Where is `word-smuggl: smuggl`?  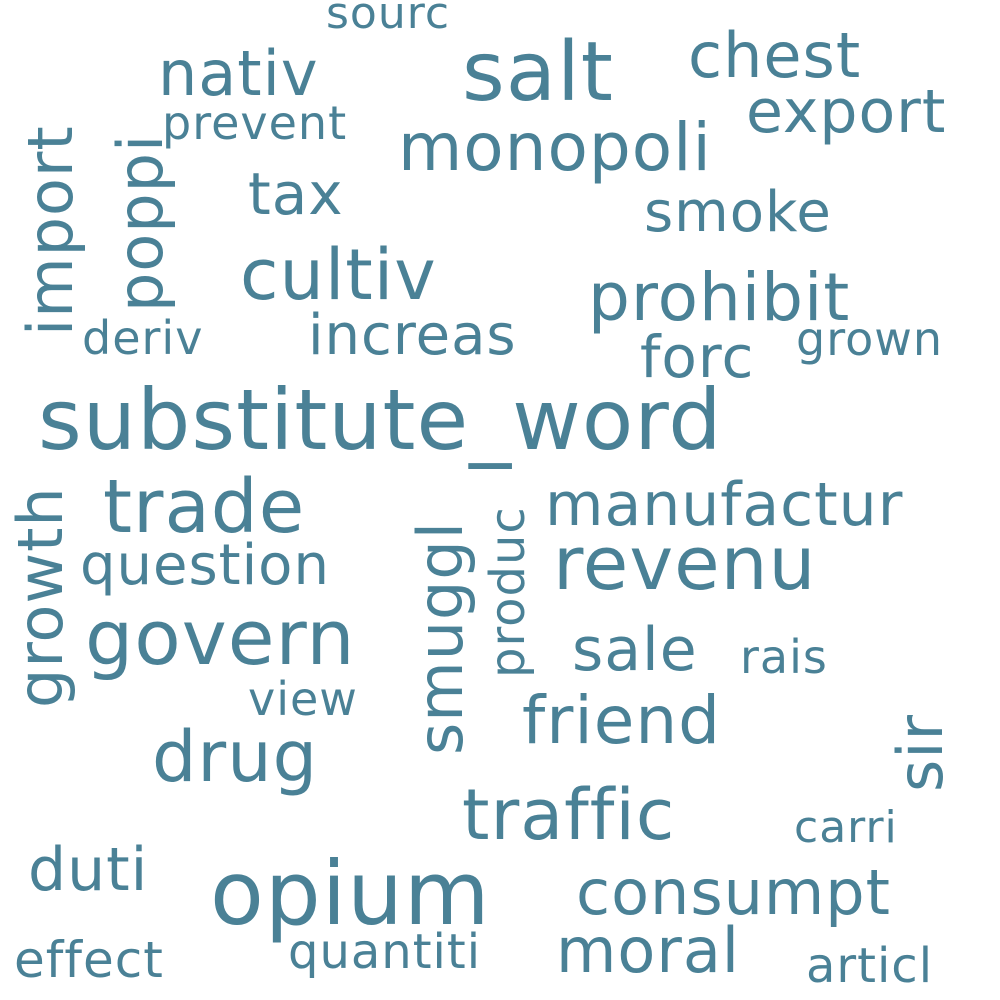 word-smuggl: smuggl is located at coordinates (440, 638).